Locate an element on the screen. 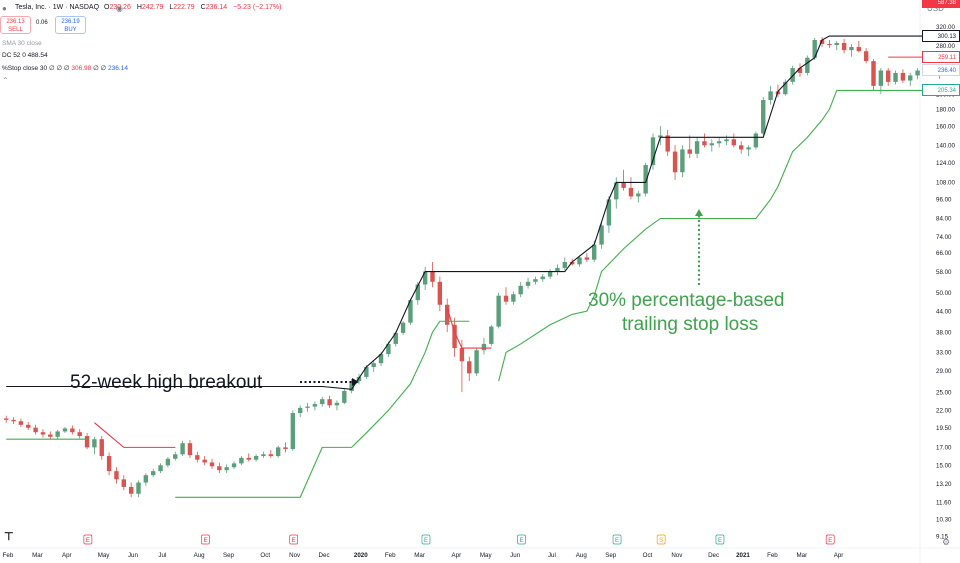 The image size is (960, 563). ohlc-value: 236.14 is located at coordinates (216, 7).